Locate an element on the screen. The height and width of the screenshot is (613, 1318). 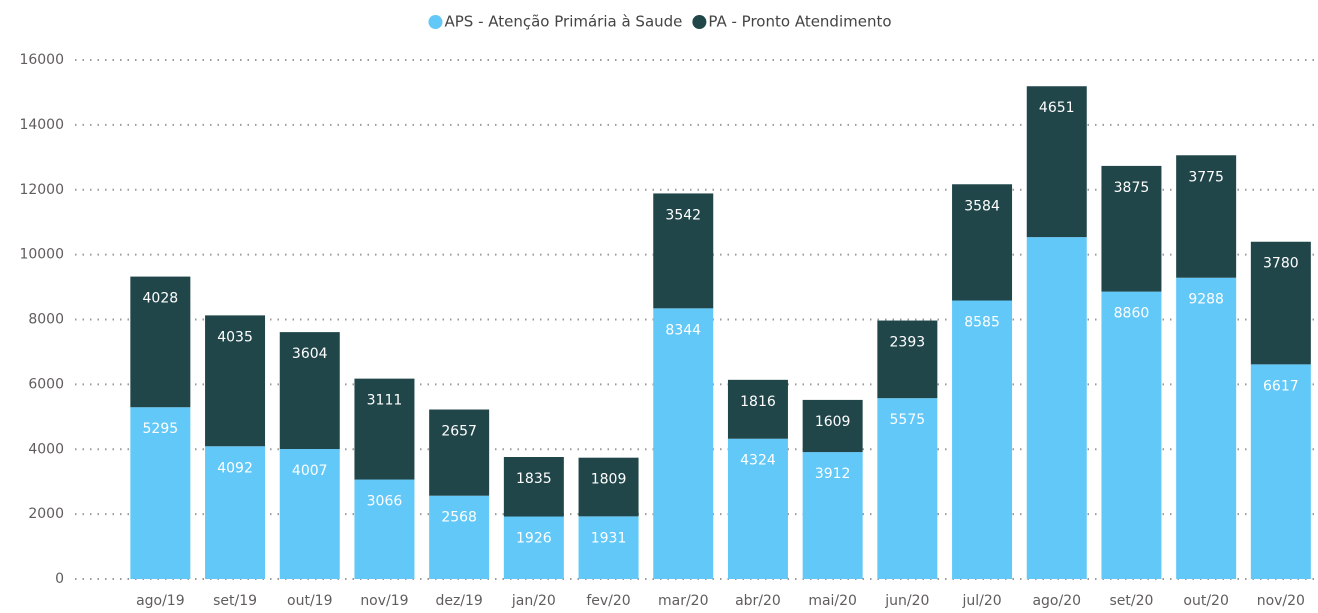
y-tick-label: 6000 is located at coordinates (46, 384).